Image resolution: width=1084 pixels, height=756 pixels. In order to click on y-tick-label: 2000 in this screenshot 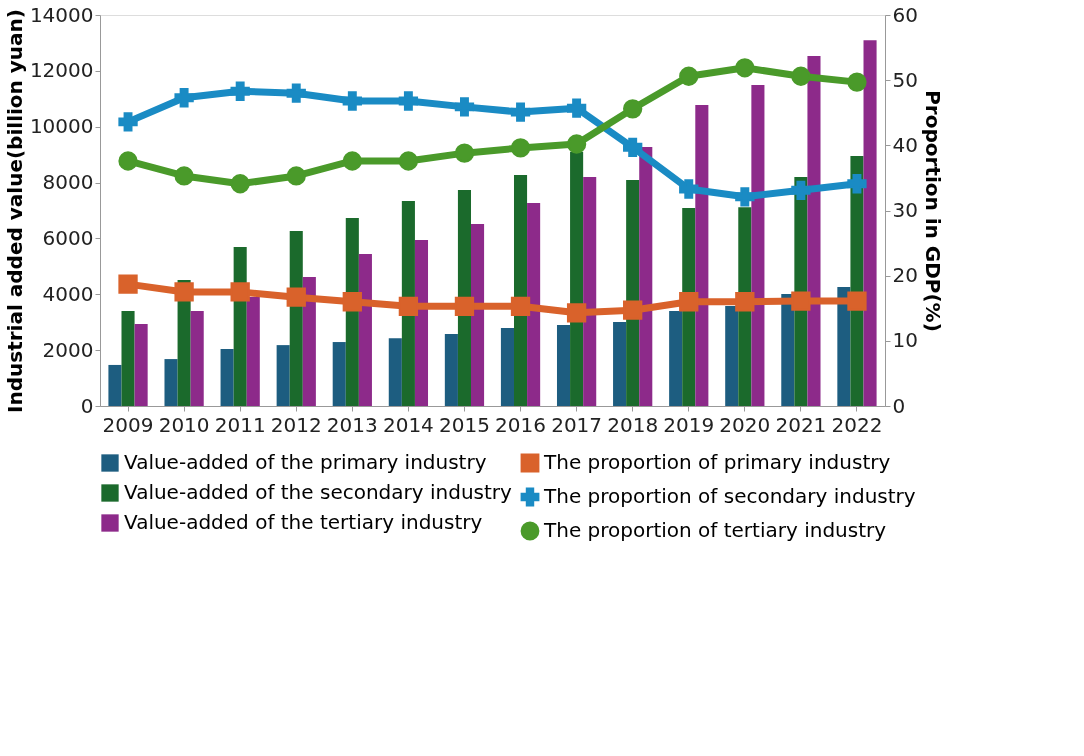, I will do `click(68, 349)`.